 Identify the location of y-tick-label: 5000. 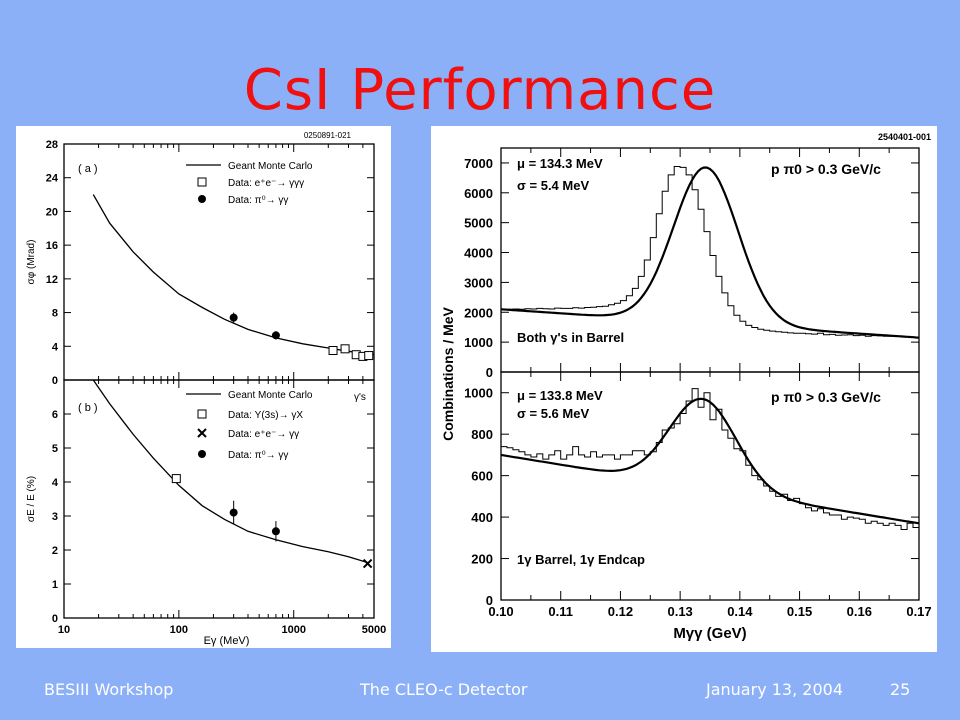
(478, 223).